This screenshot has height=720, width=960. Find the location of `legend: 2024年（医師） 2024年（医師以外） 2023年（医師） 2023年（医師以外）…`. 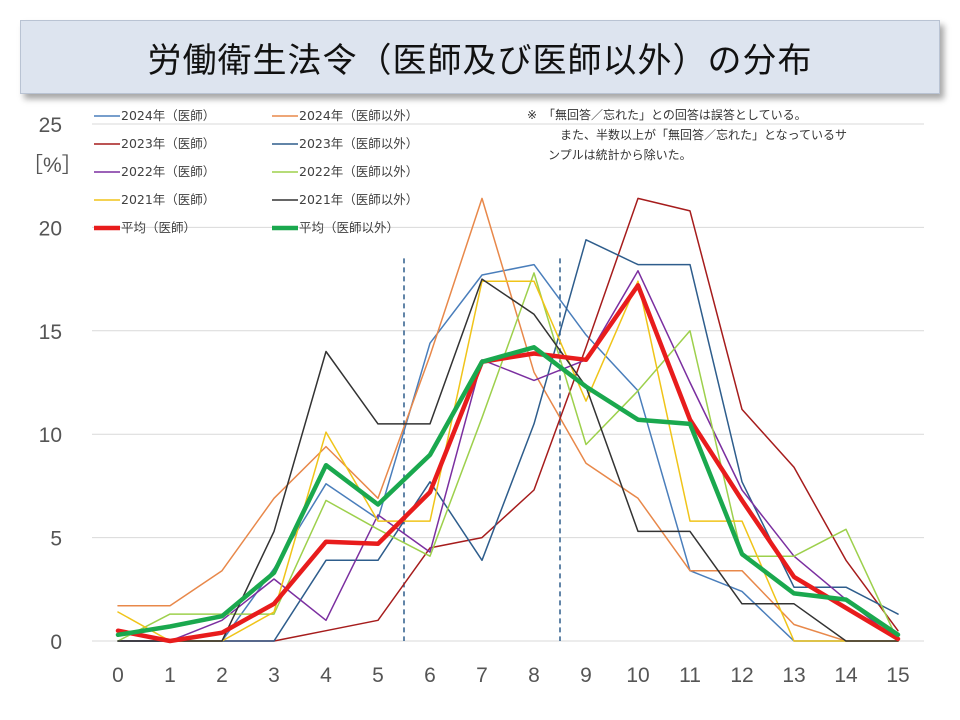

legend: 2024年（医師） 2024年（医師以外） 2023年（医師） 2023年（医師以外）… is located at coordinates (256, 171).